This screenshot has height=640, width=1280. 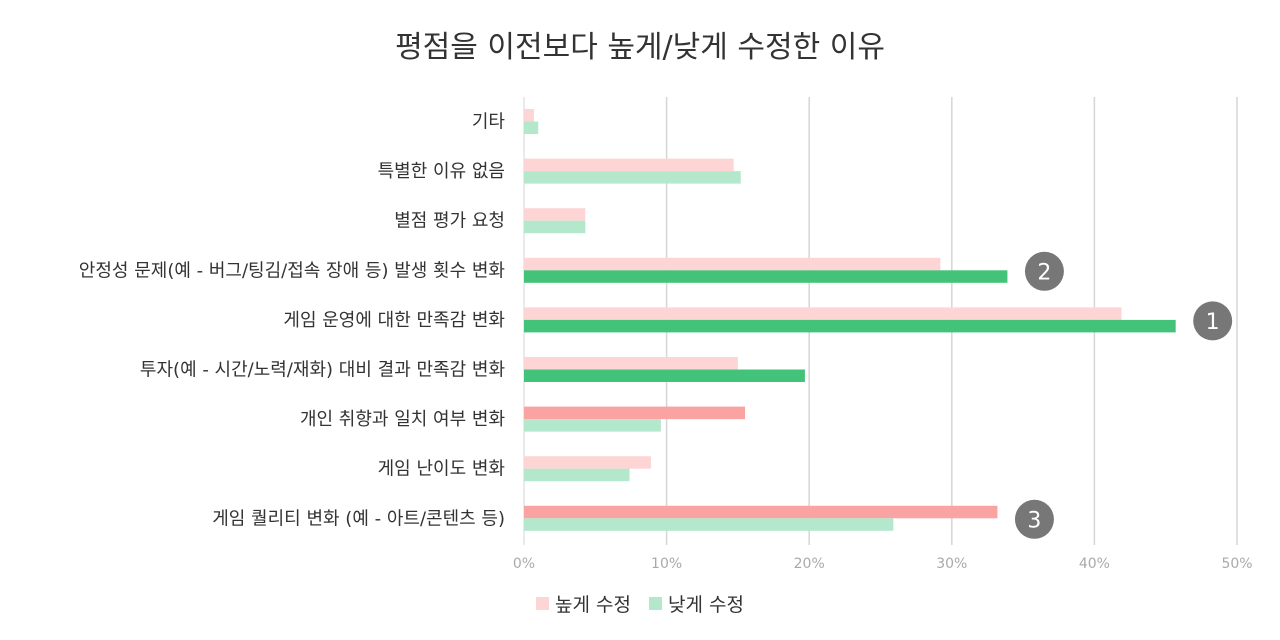 I want to click on x-tick-label: 40%, so click(x=1094, y=564).